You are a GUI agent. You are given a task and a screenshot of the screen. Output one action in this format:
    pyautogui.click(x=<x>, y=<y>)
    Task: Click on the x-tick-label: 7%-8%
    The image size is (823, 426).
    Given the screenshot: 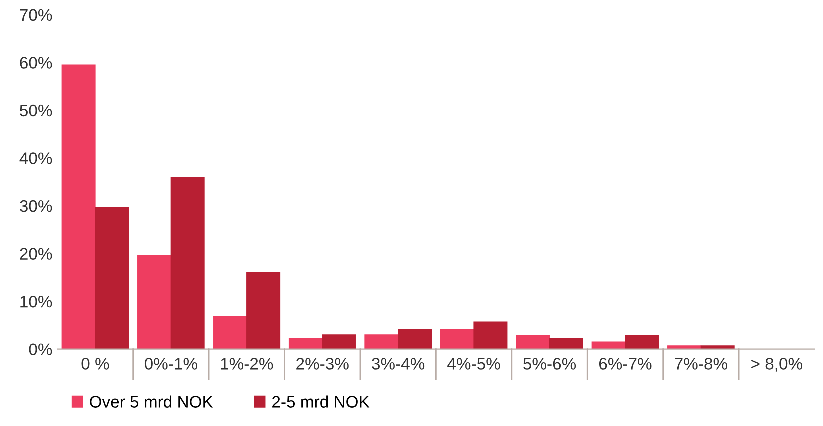 What is the action you would take?
    pyautogui.click(x=701, y=364)
    